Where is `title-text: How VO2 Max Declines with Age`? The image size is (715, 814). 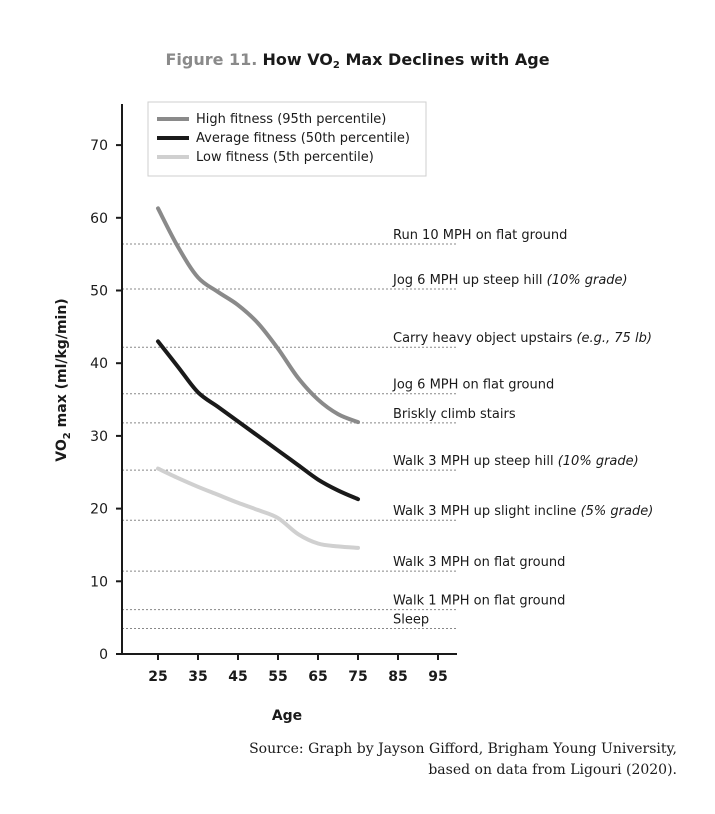
title-text: How VO2 Max Declines with Age is located at coordinates (406, 60).